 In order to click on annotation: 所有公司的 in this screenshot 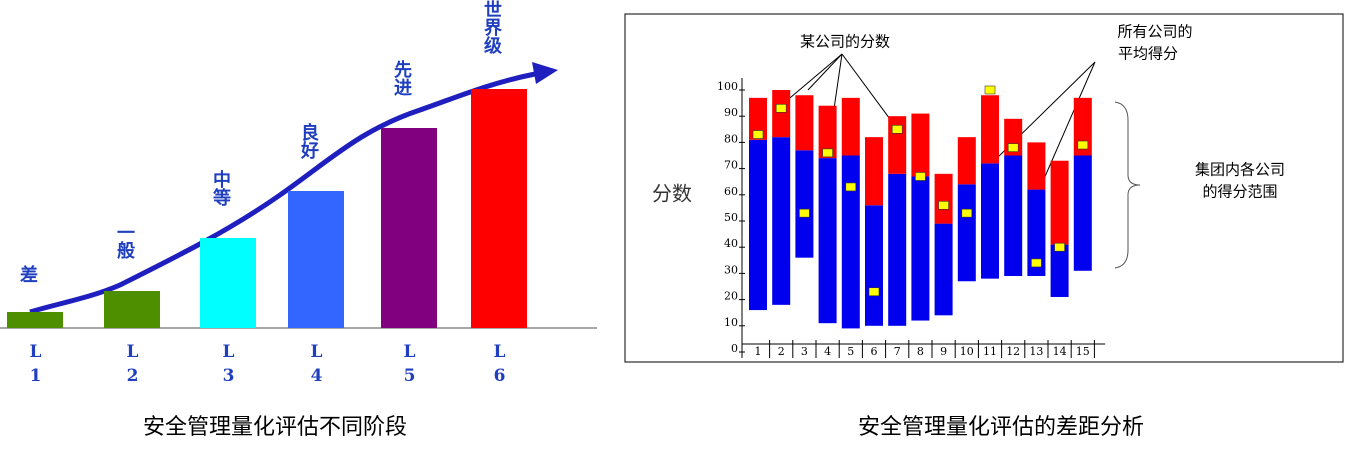, I will do `click(1154, 32)`.